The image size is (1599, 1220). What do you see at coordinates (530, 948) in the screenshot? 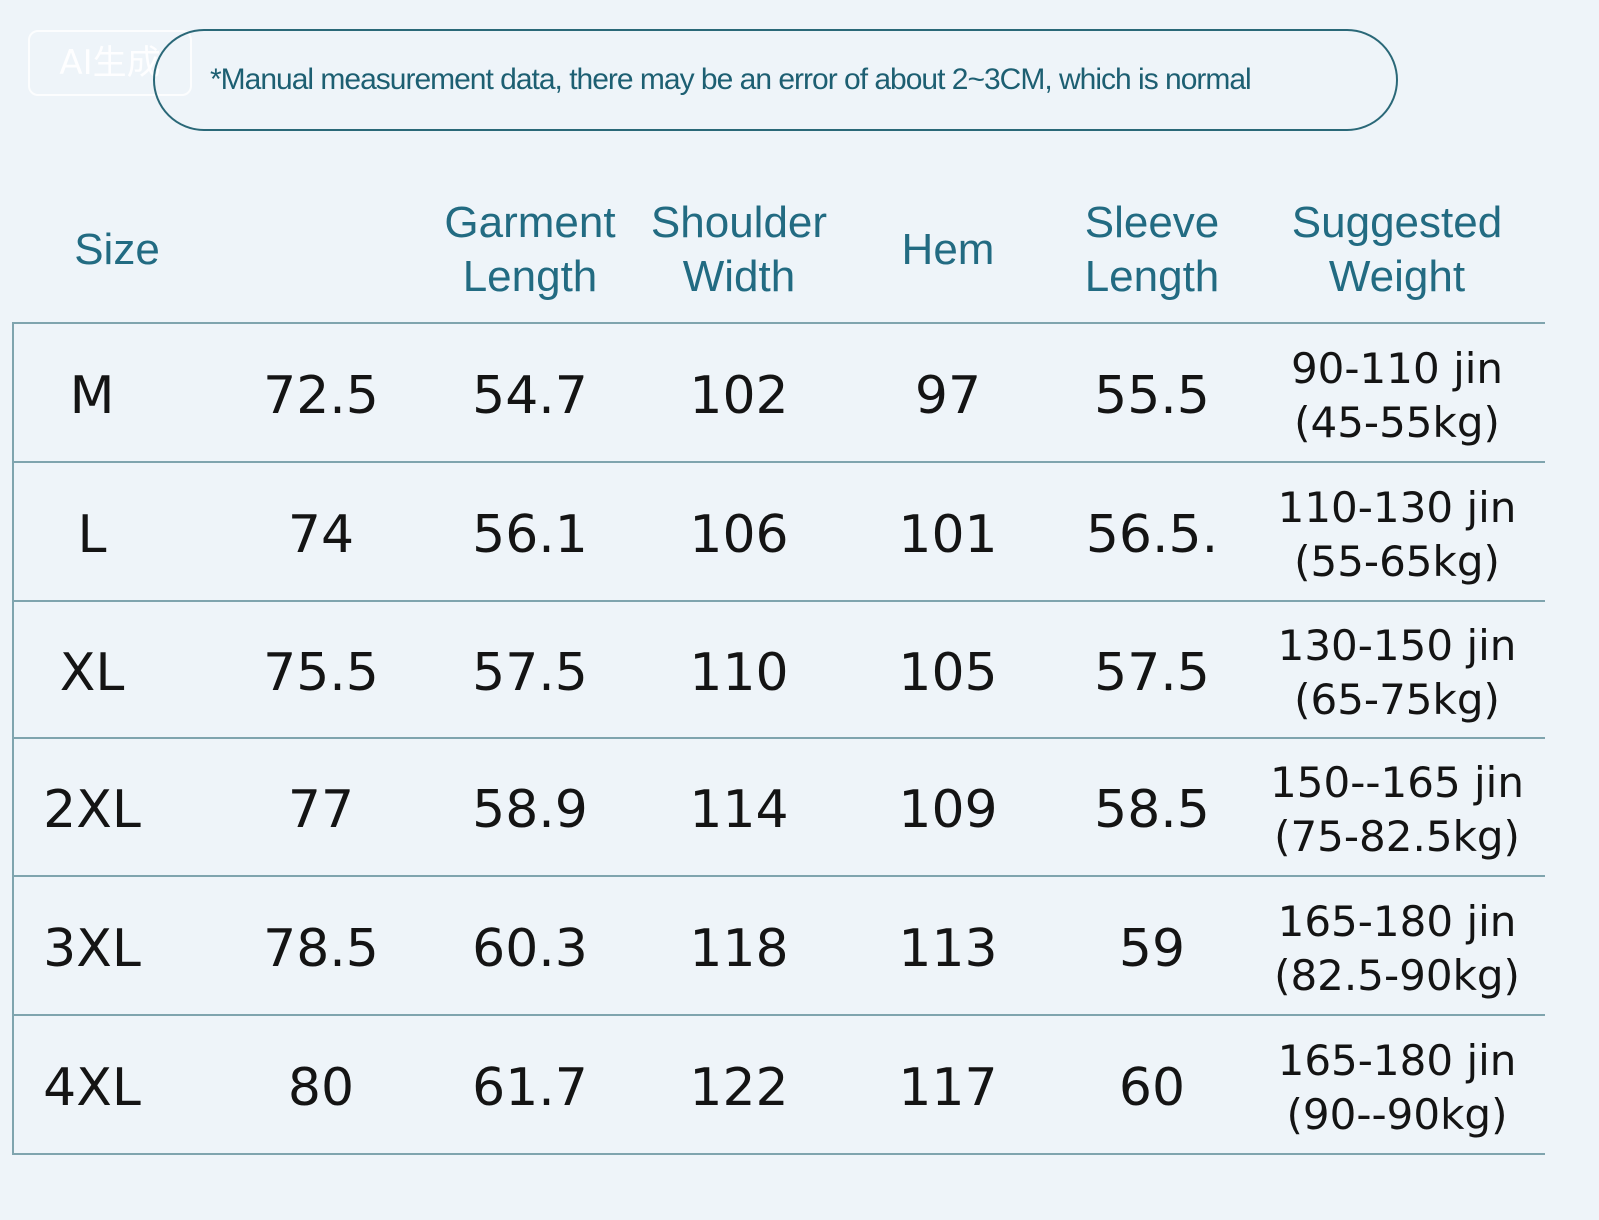
I see `measurement: 60.3` at bounding box center [530, 948].